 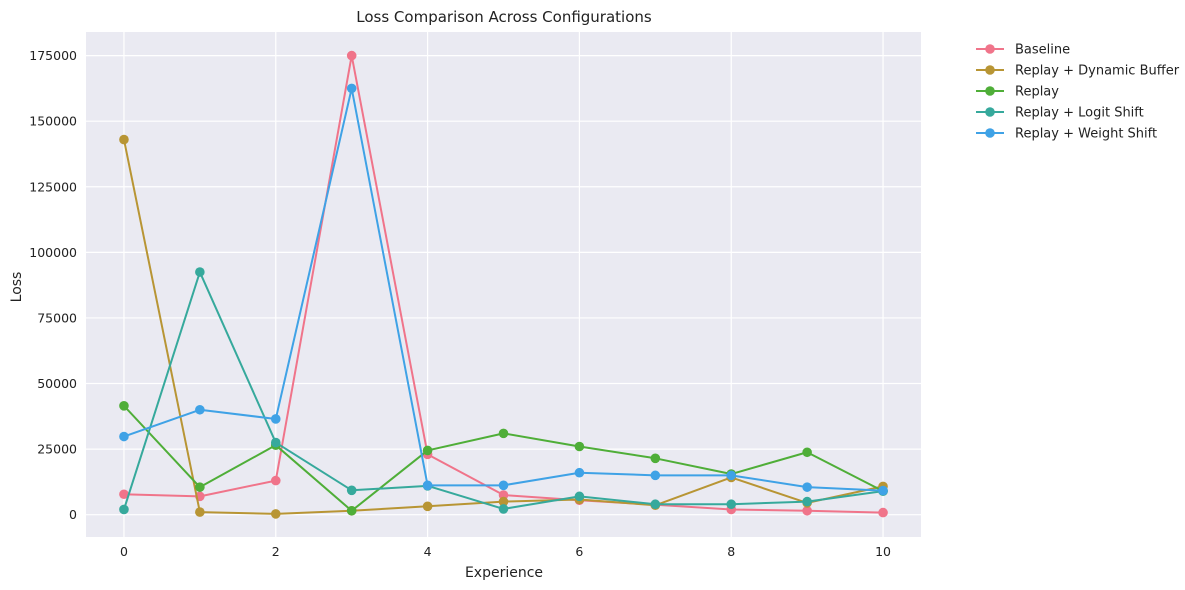 I want to click on y-tick-label: 50000, so click(x=57, y=383).